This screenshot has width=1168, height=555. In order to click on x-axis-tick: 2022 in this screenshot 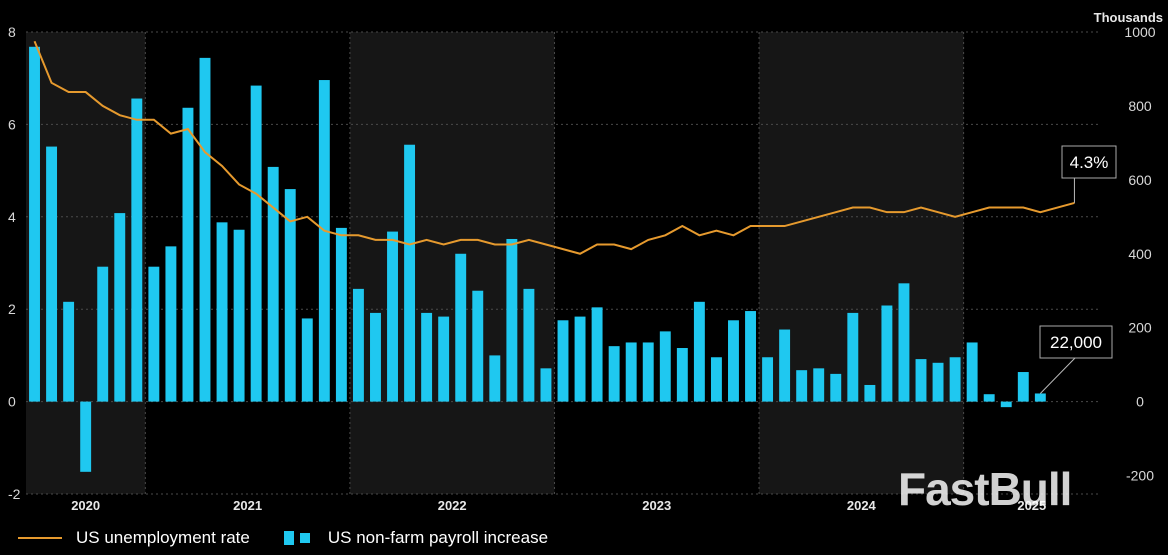, I will do `click(452, 505)`.